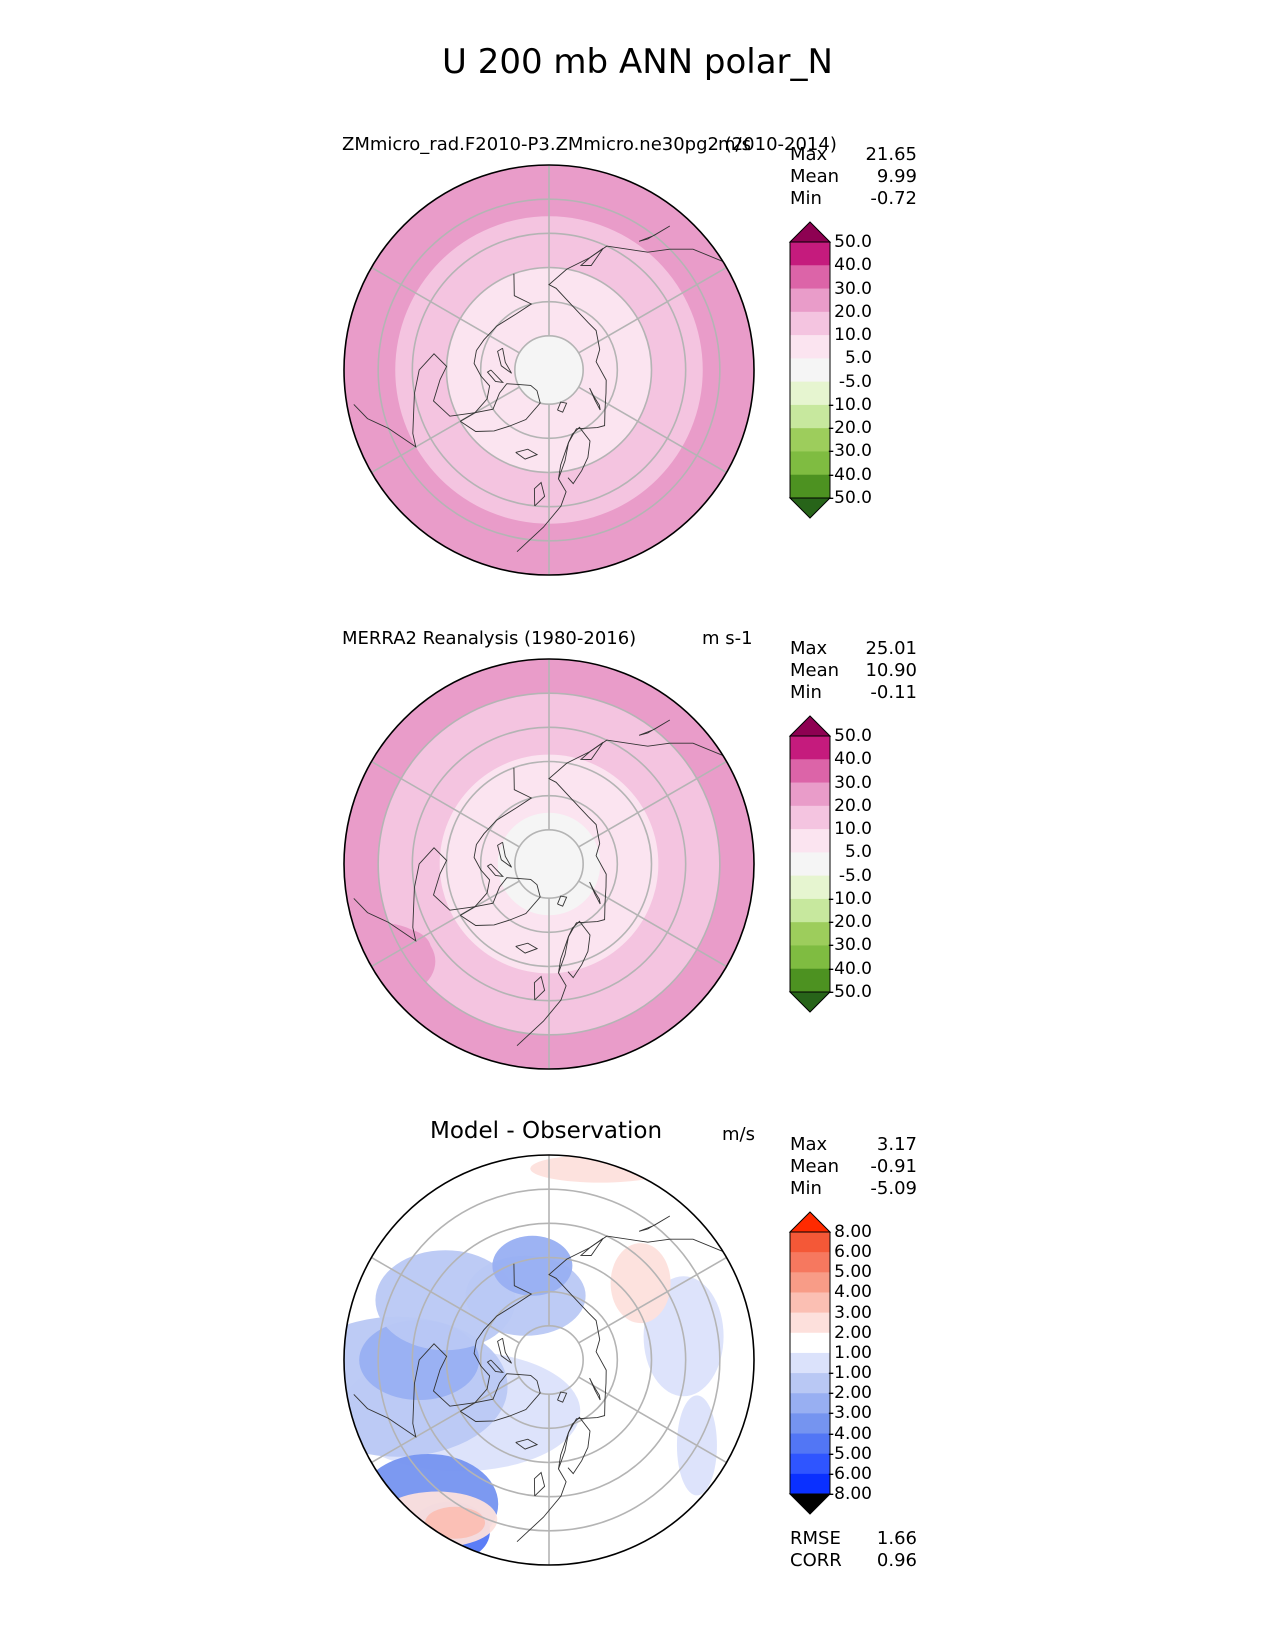 The image size is (1275, 1650). I want to click on panel3-rmse-label: RMSE, so click(815, 1538).